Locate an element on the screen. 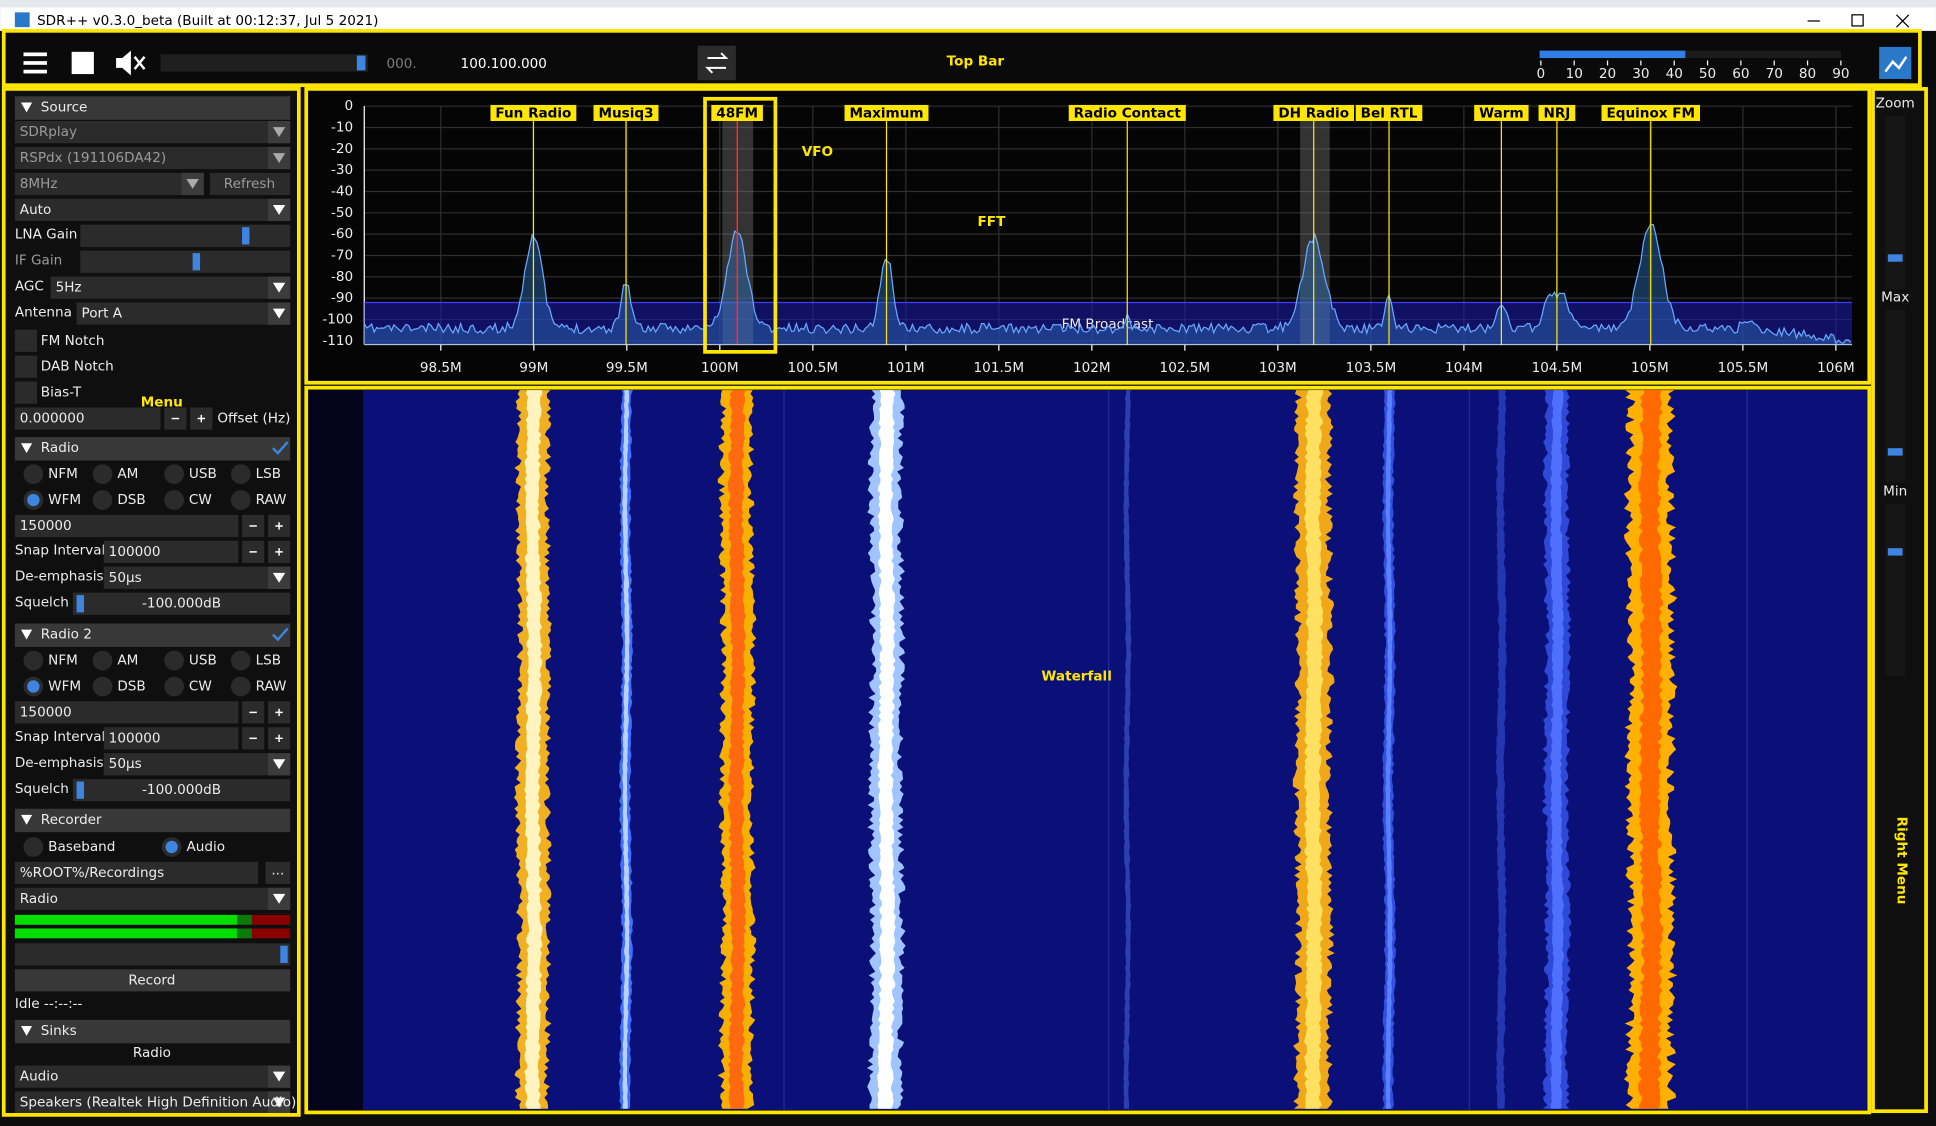 This screenshot has width=1936, height=1126. waterfall-signal-core is located at coordinates (1557, 749).